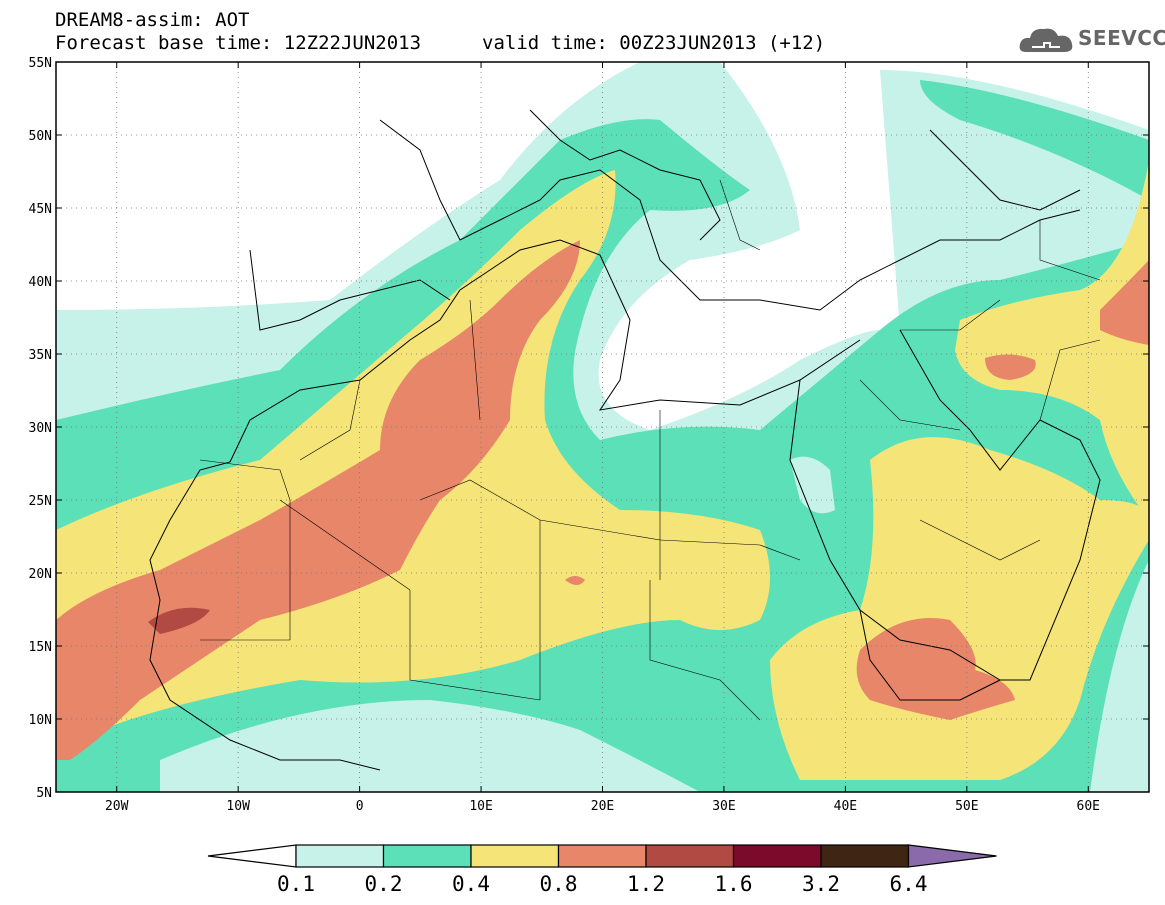 This screenshot has width=1165, height=905. Describe the element at coordinates (152, 20) in the screenshot. I see `map-title: DREAM8-assim: AOT` at that location.